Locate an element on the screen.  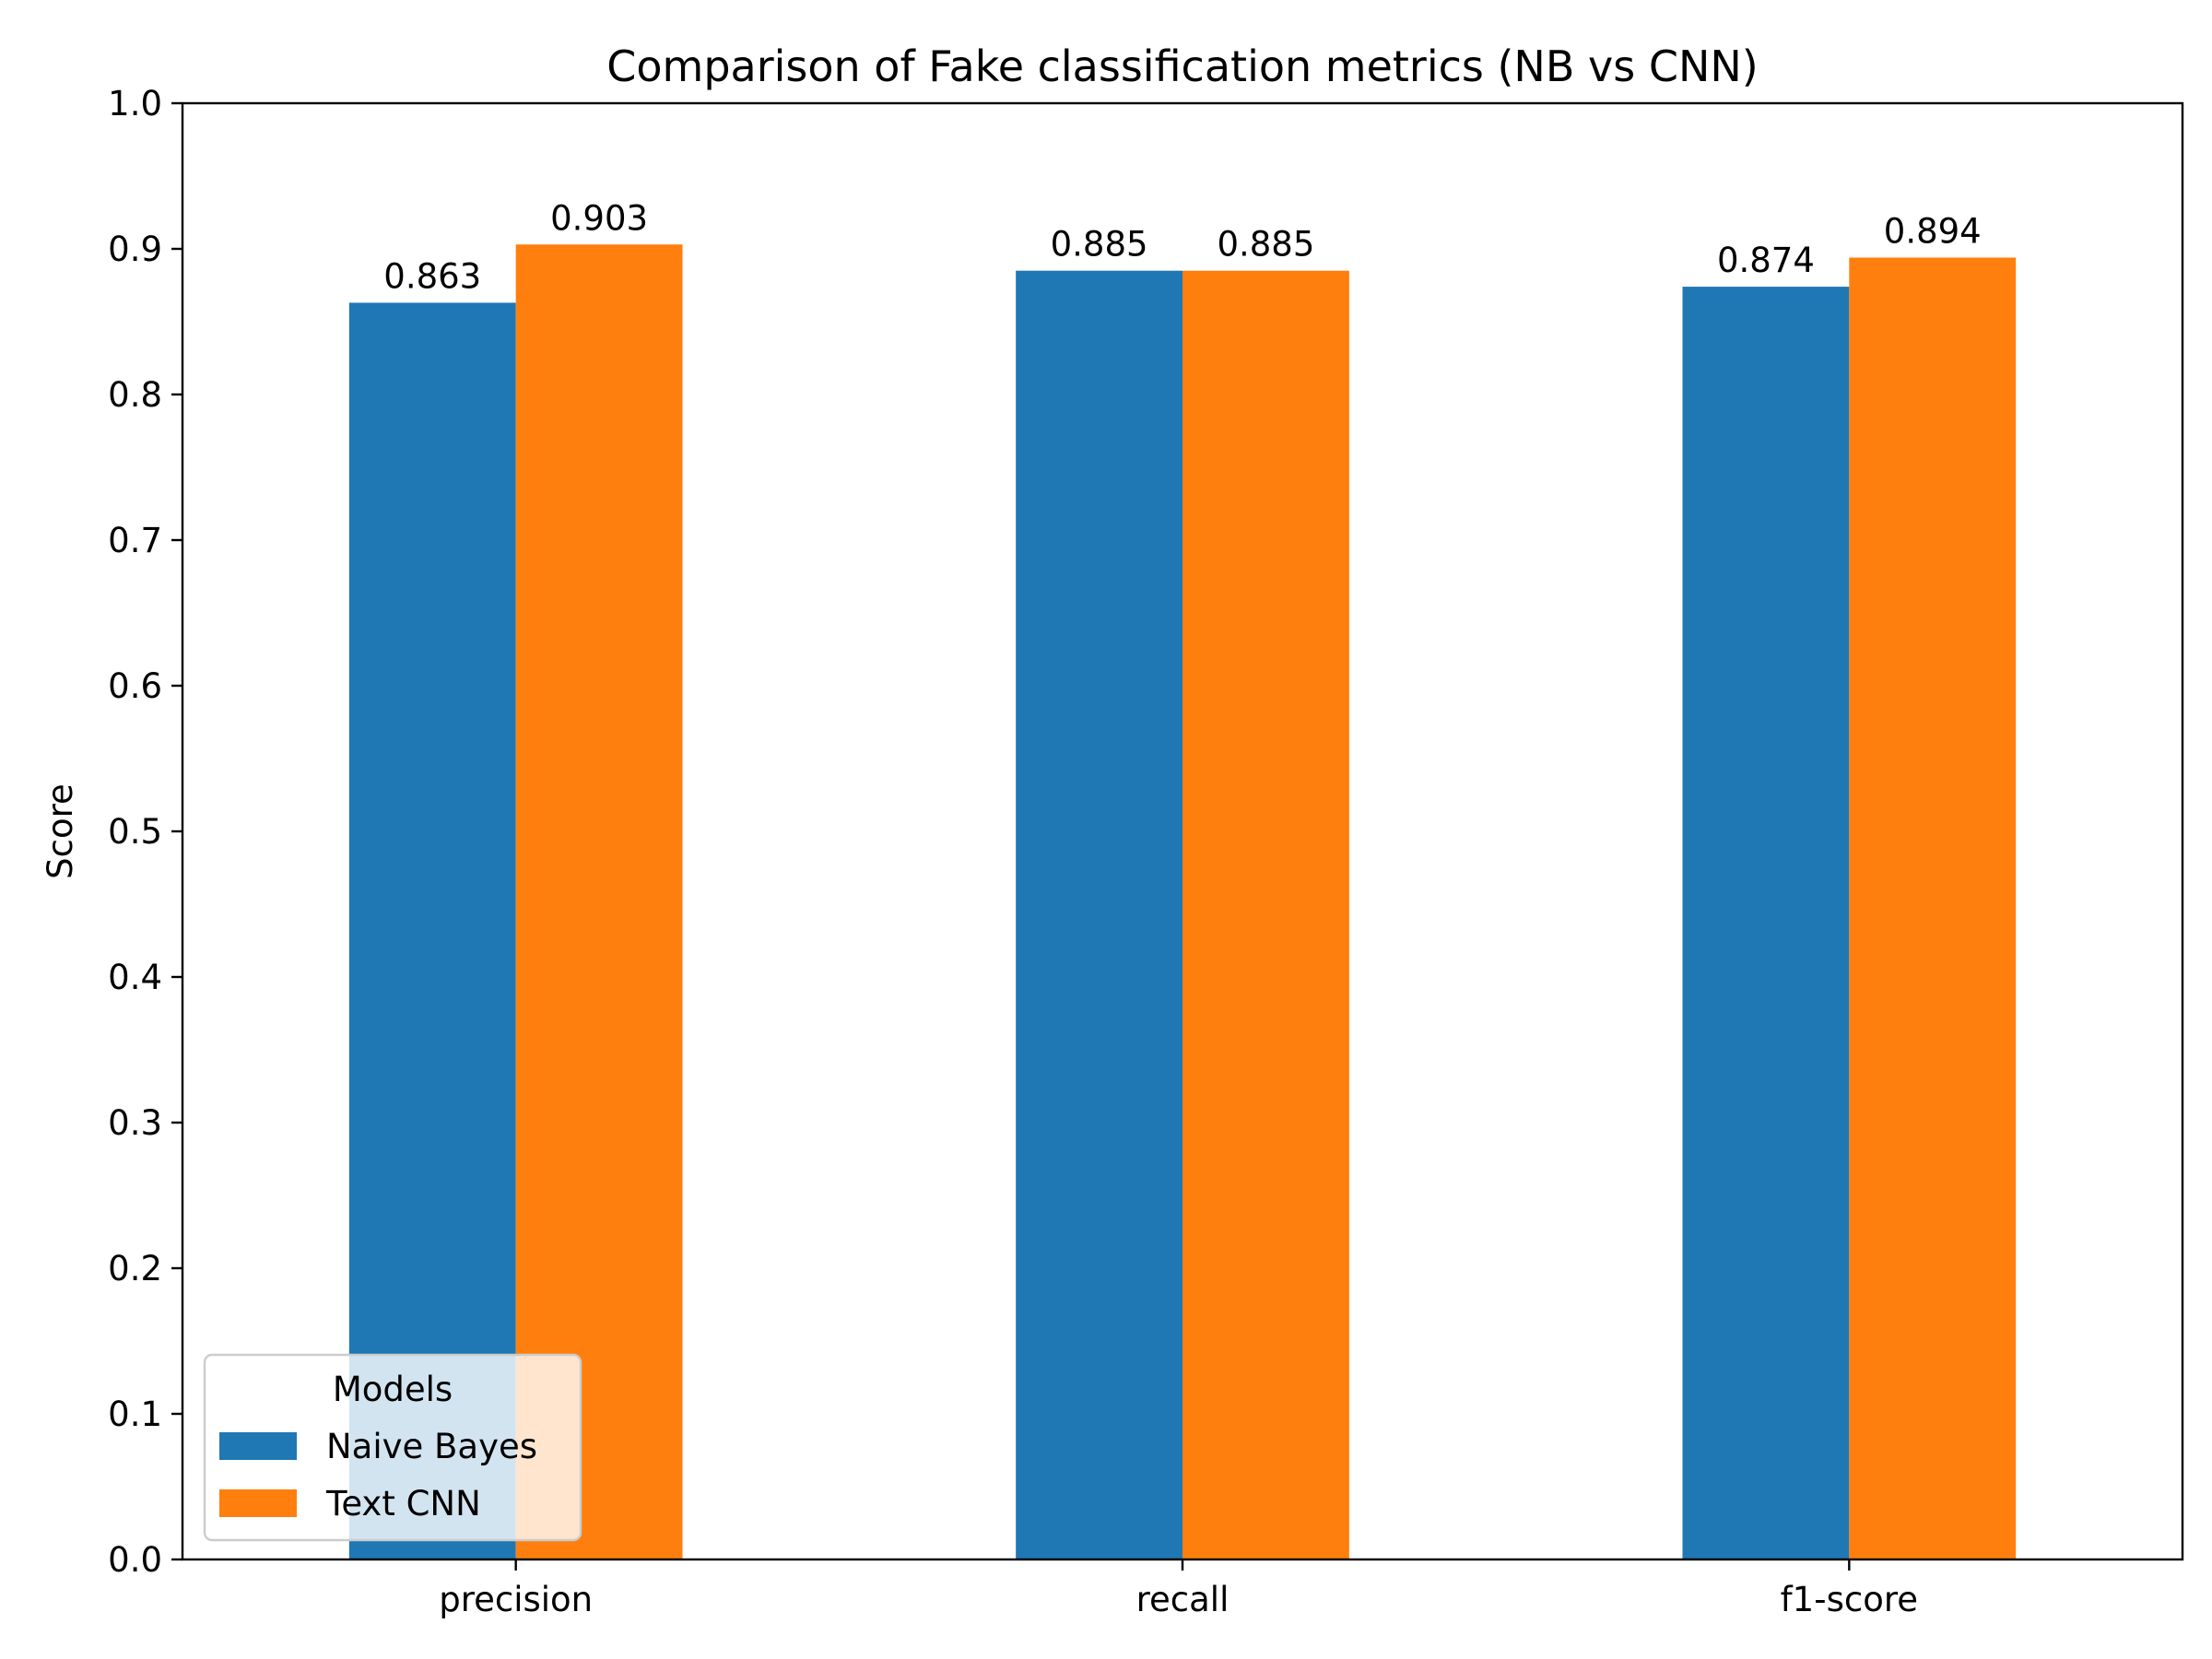
legend: Models Naive Bayes Text CNN is located at coordinates (392, 1447).